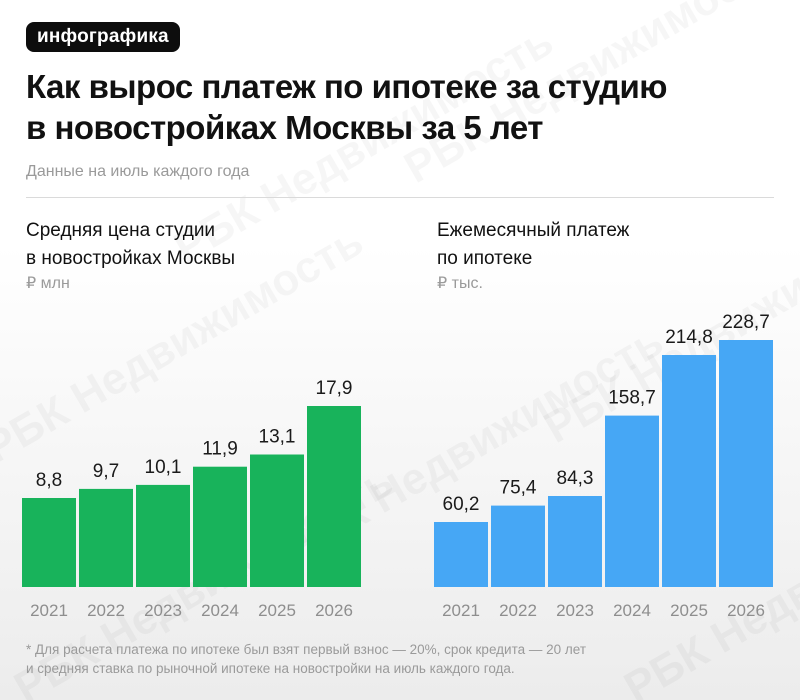 This screenshot has width=800, height=700. I want to click on payment-value-label: 158,7, so click(632, 398).